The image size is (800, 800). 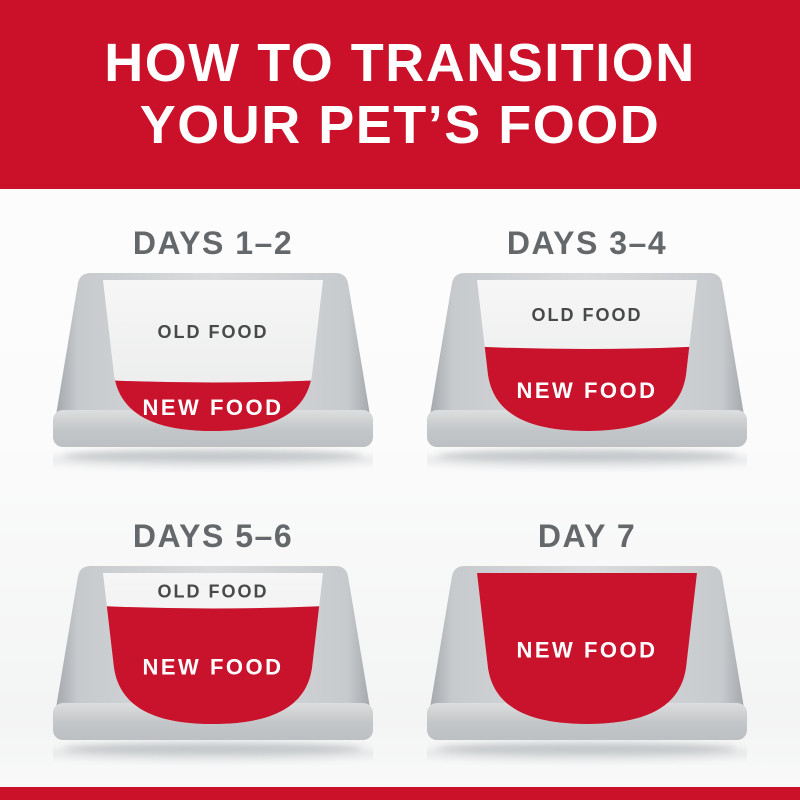 I want to click on page-title: HOW TO TRANSITION YOUR PET’S FOOD, so click(x=399, y=94).